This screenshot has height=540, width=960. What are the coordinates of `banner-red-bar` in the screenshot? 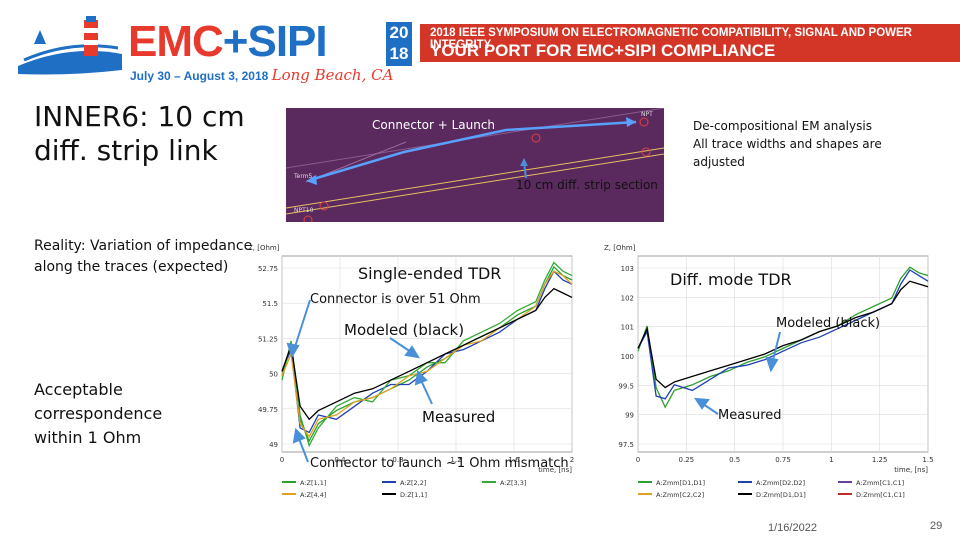 It's located at (690, 43).